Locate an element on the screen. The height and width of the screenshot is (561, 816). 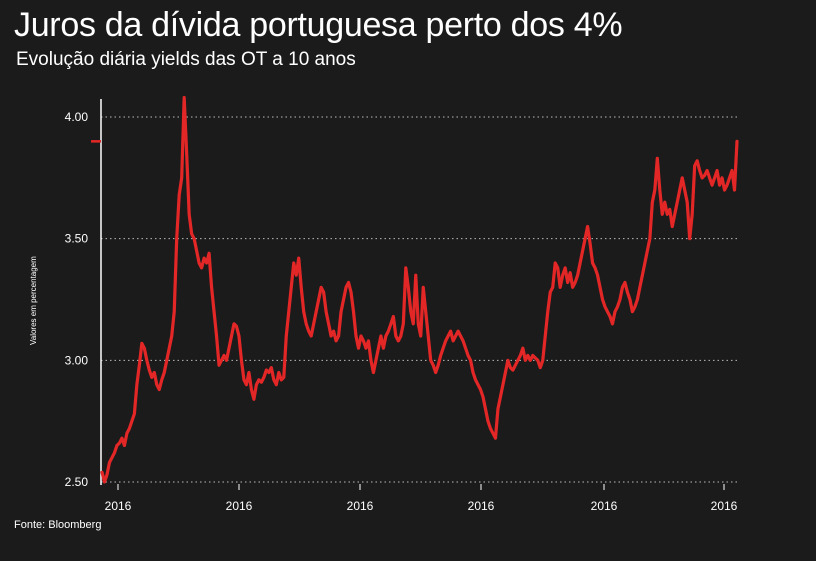
chart-title: Juros da dívida portuguesa perto dos 4% is located at coordinates (318, 25).